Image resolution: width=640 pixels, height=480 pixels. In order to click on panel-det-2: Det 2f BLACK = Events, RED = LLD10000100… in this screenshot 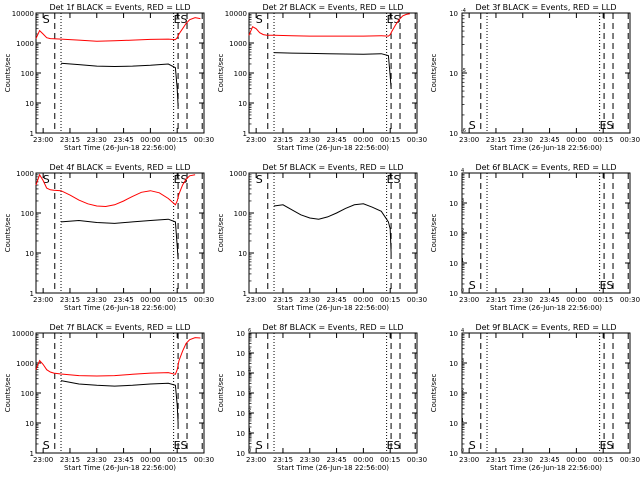, I will do `click(322, 77)`.